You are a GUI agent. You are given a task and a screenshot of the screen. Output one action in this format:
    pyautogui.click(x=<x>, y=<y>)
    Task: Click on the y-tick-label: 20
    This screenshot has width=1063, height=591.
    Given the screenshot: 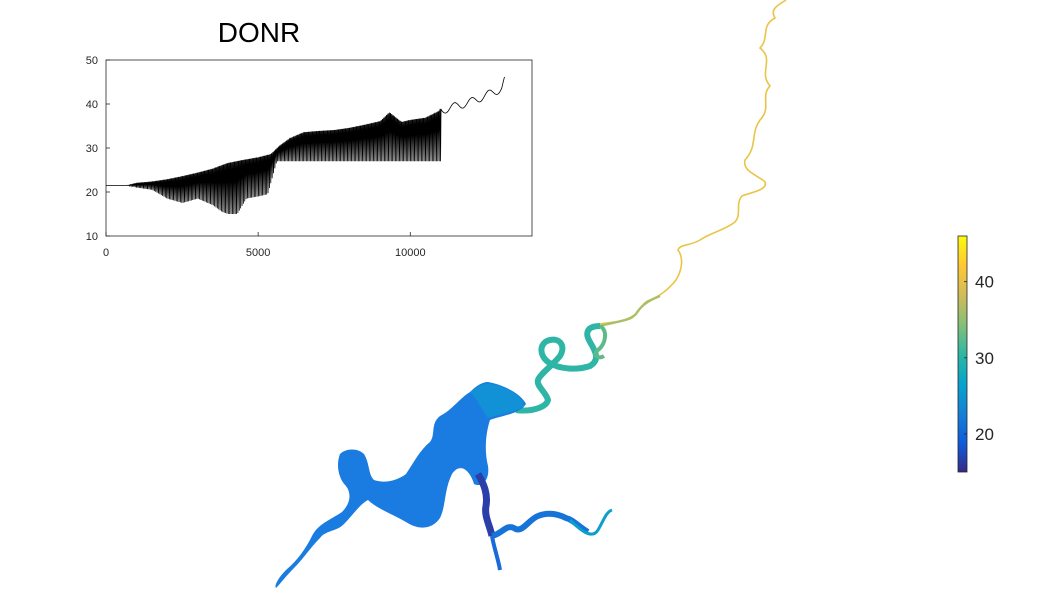 What is the action you would take?
    pyautogui.click(x=92, y=193)
    